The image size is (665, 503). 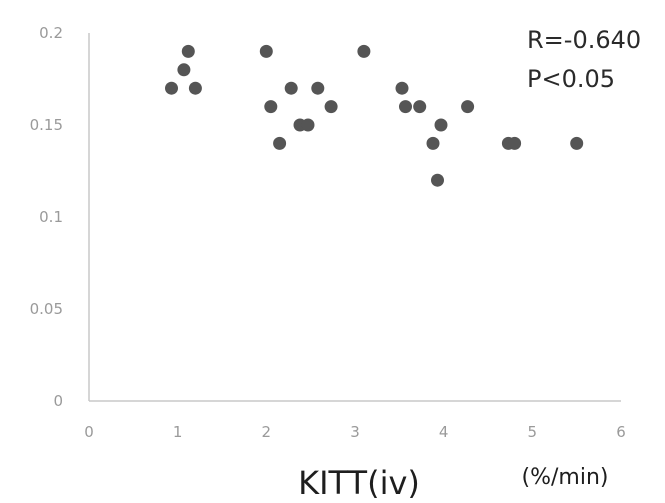 What do you see at coordinates (51, 33) in the screenshot?
I see `y-tick-label: 0.2` at bounding box center [51, 33].